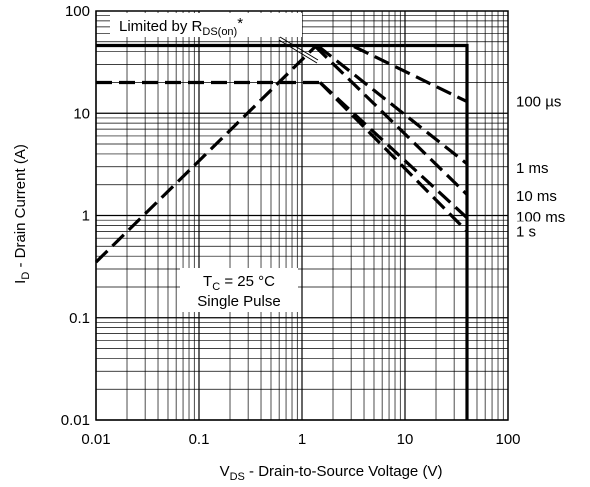  Describe the element at coordinates (26, 276) in the screenshot. I see `y-axis-label-sub: D` at that location.